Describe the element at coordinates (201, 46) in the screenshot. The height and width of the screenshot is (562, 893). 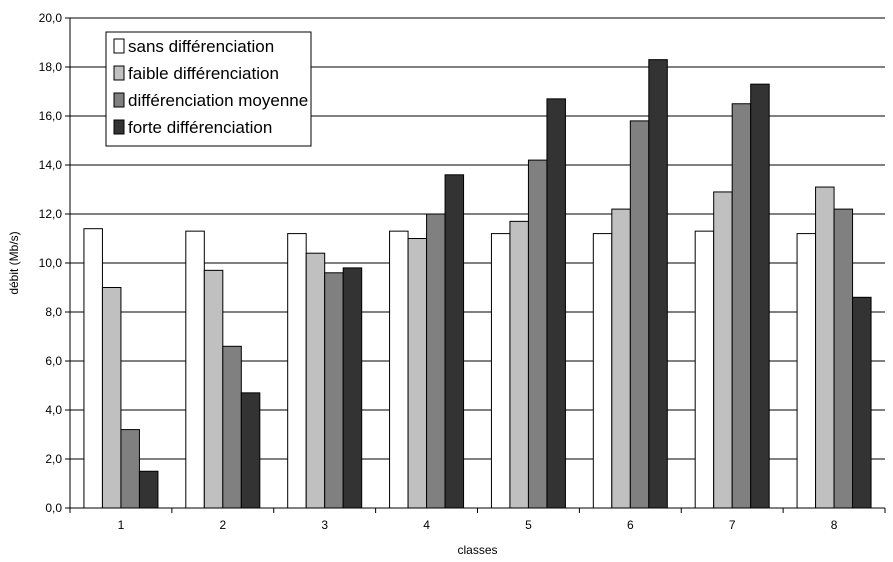
I see `legend-entry: sans différenciation` at that location.